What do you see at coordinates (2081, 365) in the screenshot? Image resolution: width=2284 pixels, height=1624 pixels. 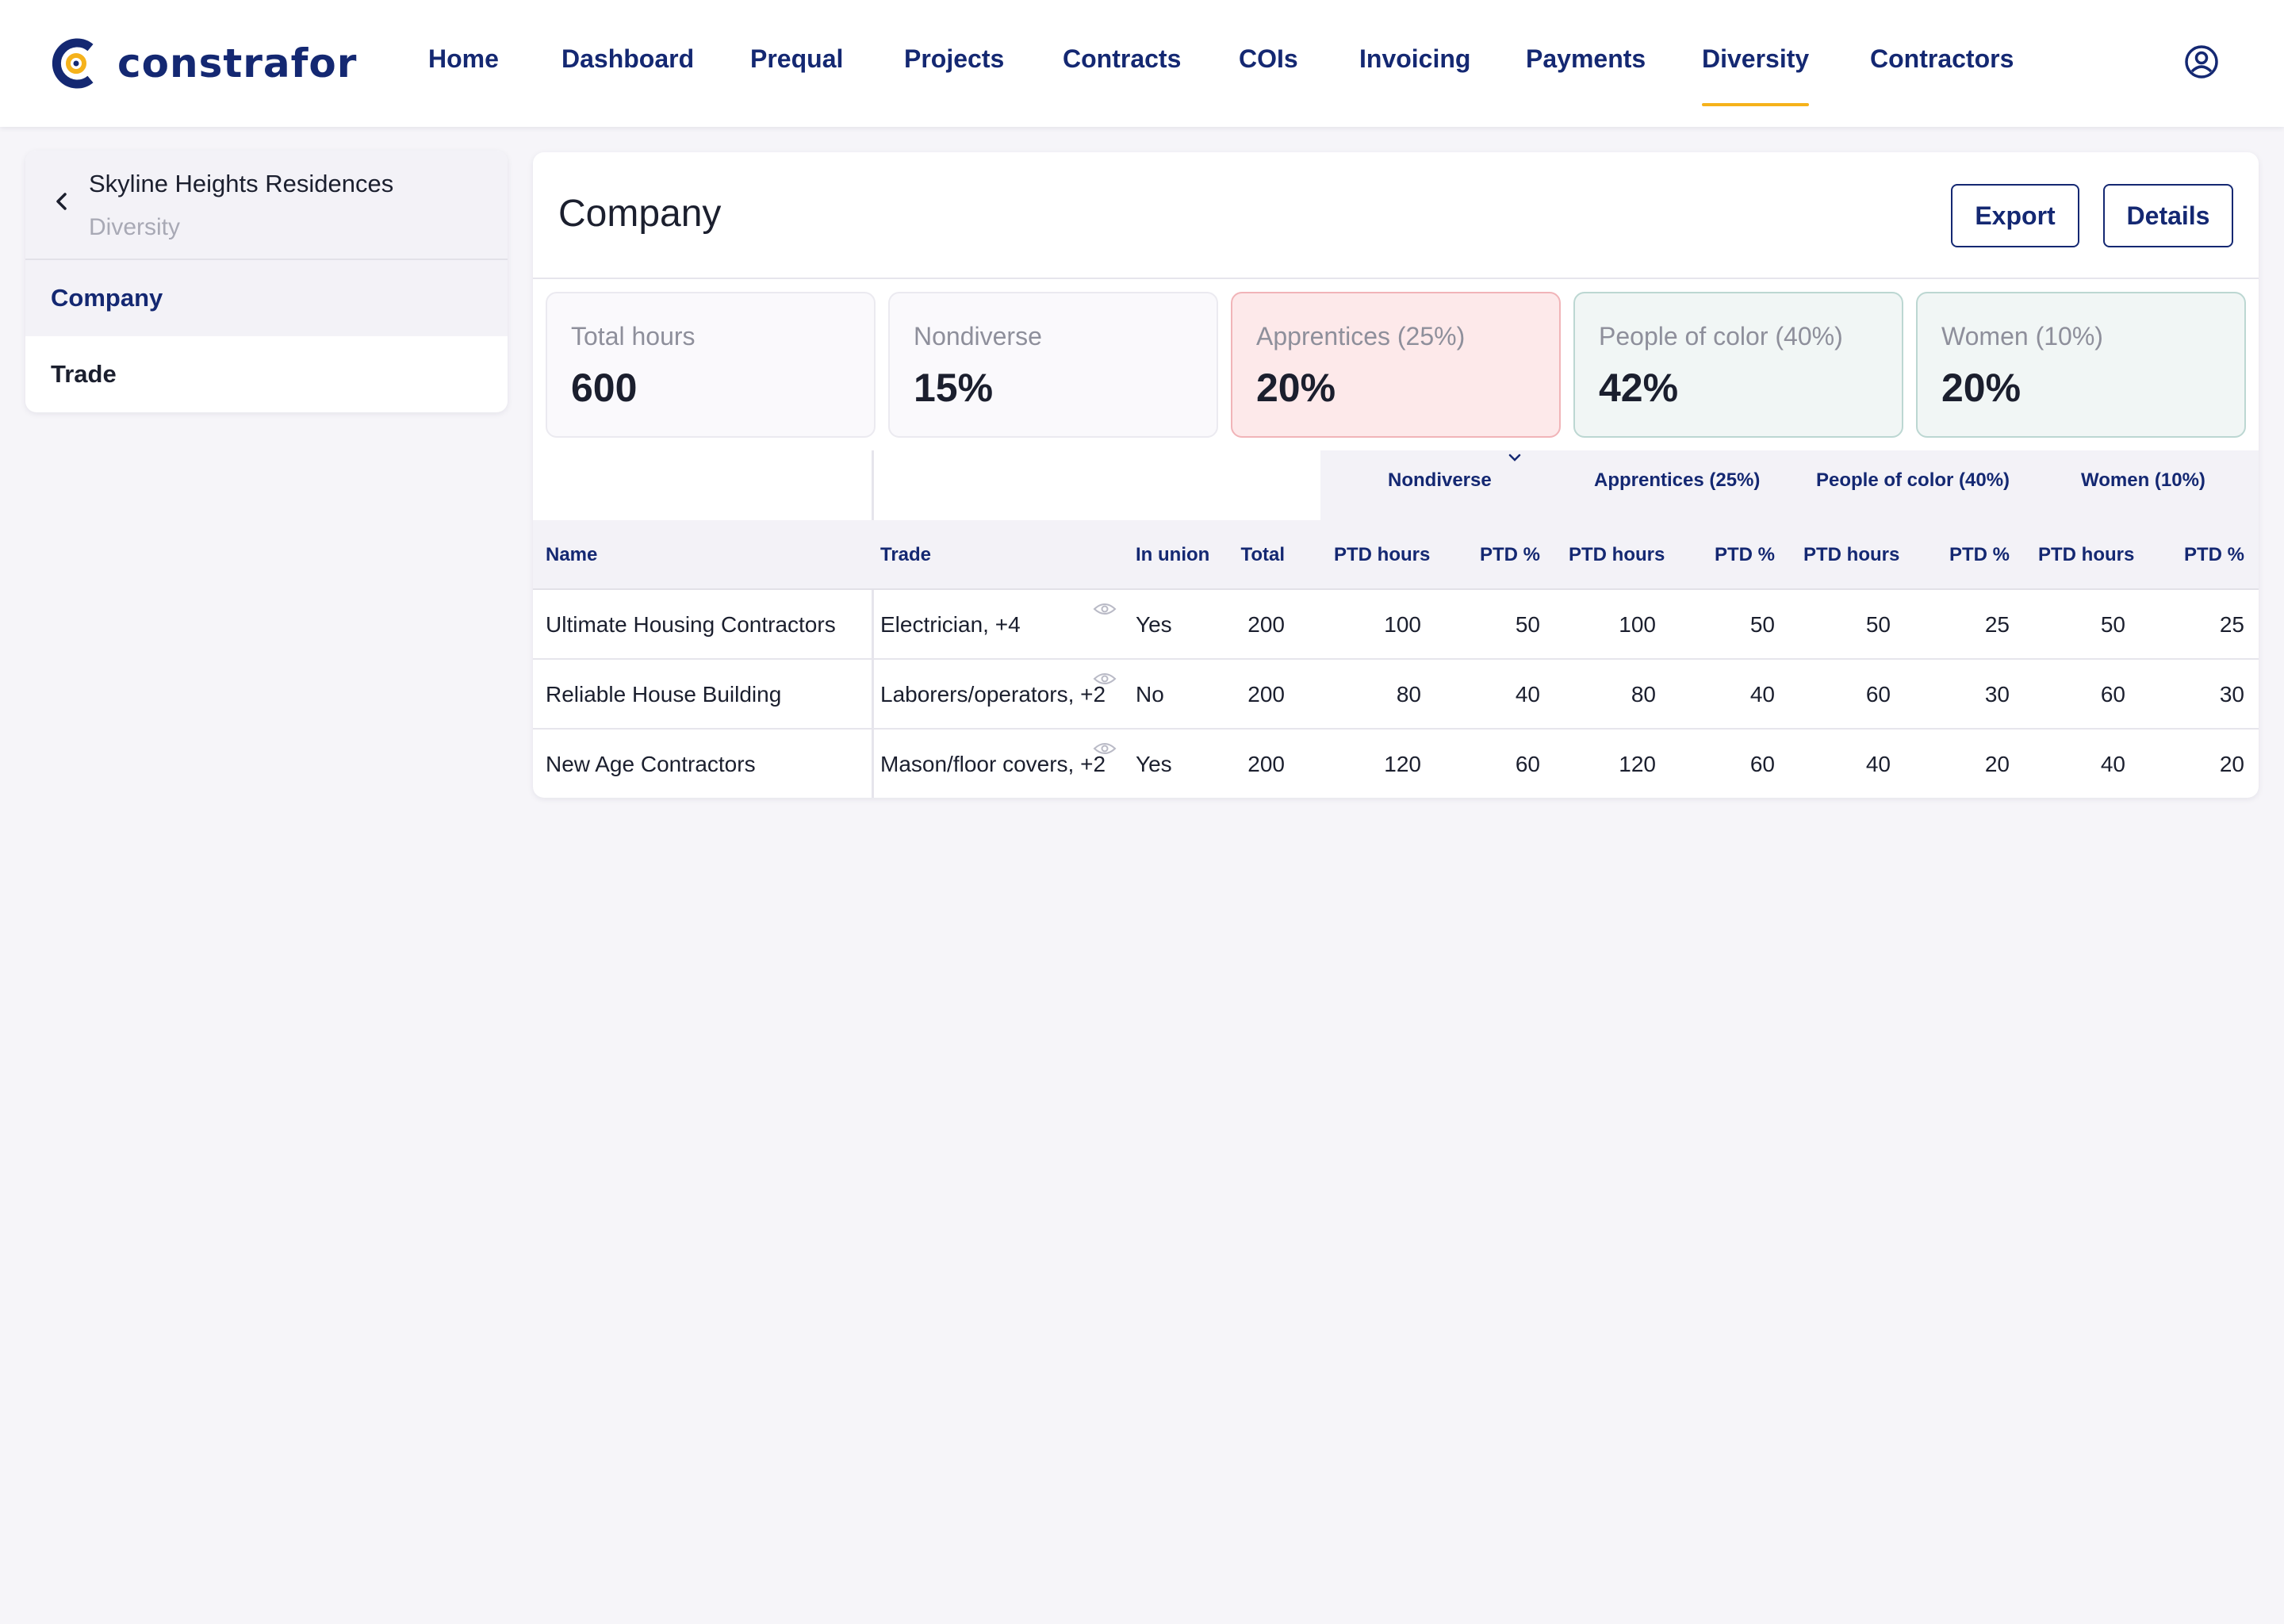 I see `stat-card-women: Women (10%) 20%` at bounding box center [2081, 365].